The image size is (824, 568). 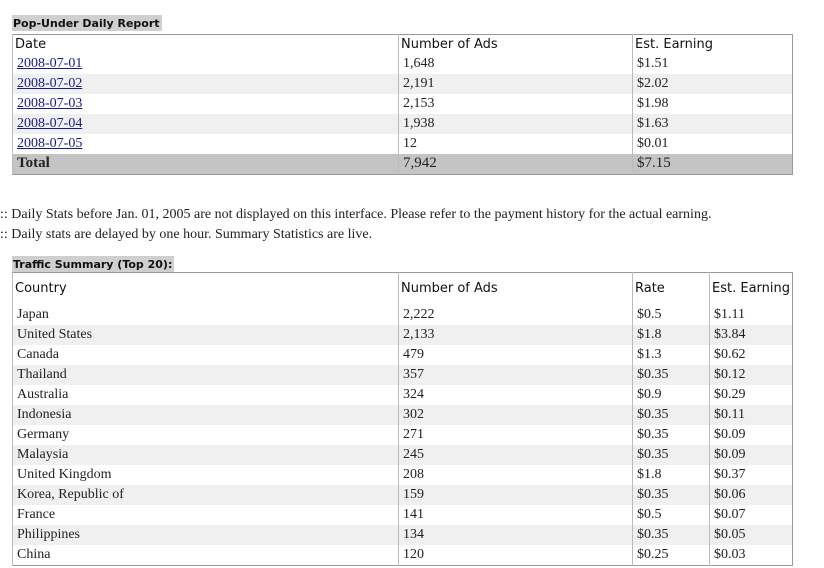 What do you see at coordinates (205, 83) in the screenshot?
I see `cell: 2008-07-02` at bounding box center [205, 83].